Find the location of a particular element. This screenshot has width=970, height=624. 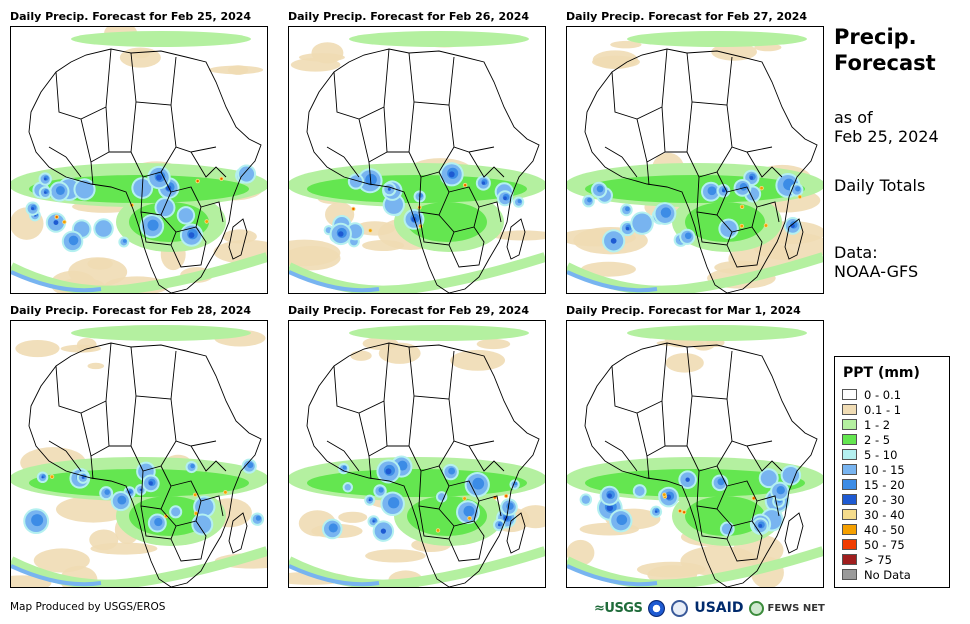

legend-item: 0 - 0.1 is located at coordinates (871, 394).